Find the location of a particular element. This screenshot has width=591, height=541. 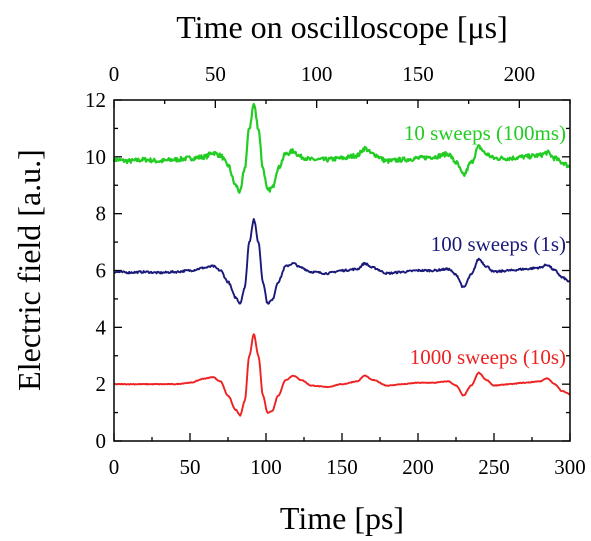

series-label: 10 sweeps (100ms) is located at coordinates (485, 133).